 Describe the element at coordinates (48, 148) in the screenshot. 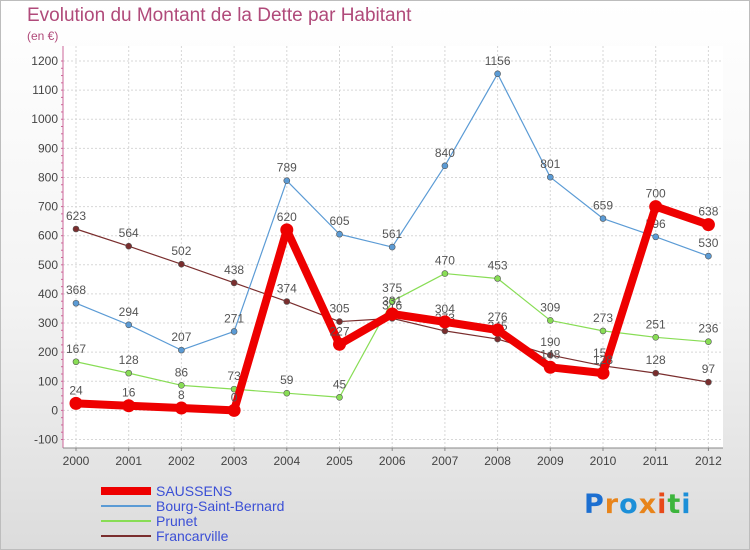

I see `y-tick-label: 900` at that location.